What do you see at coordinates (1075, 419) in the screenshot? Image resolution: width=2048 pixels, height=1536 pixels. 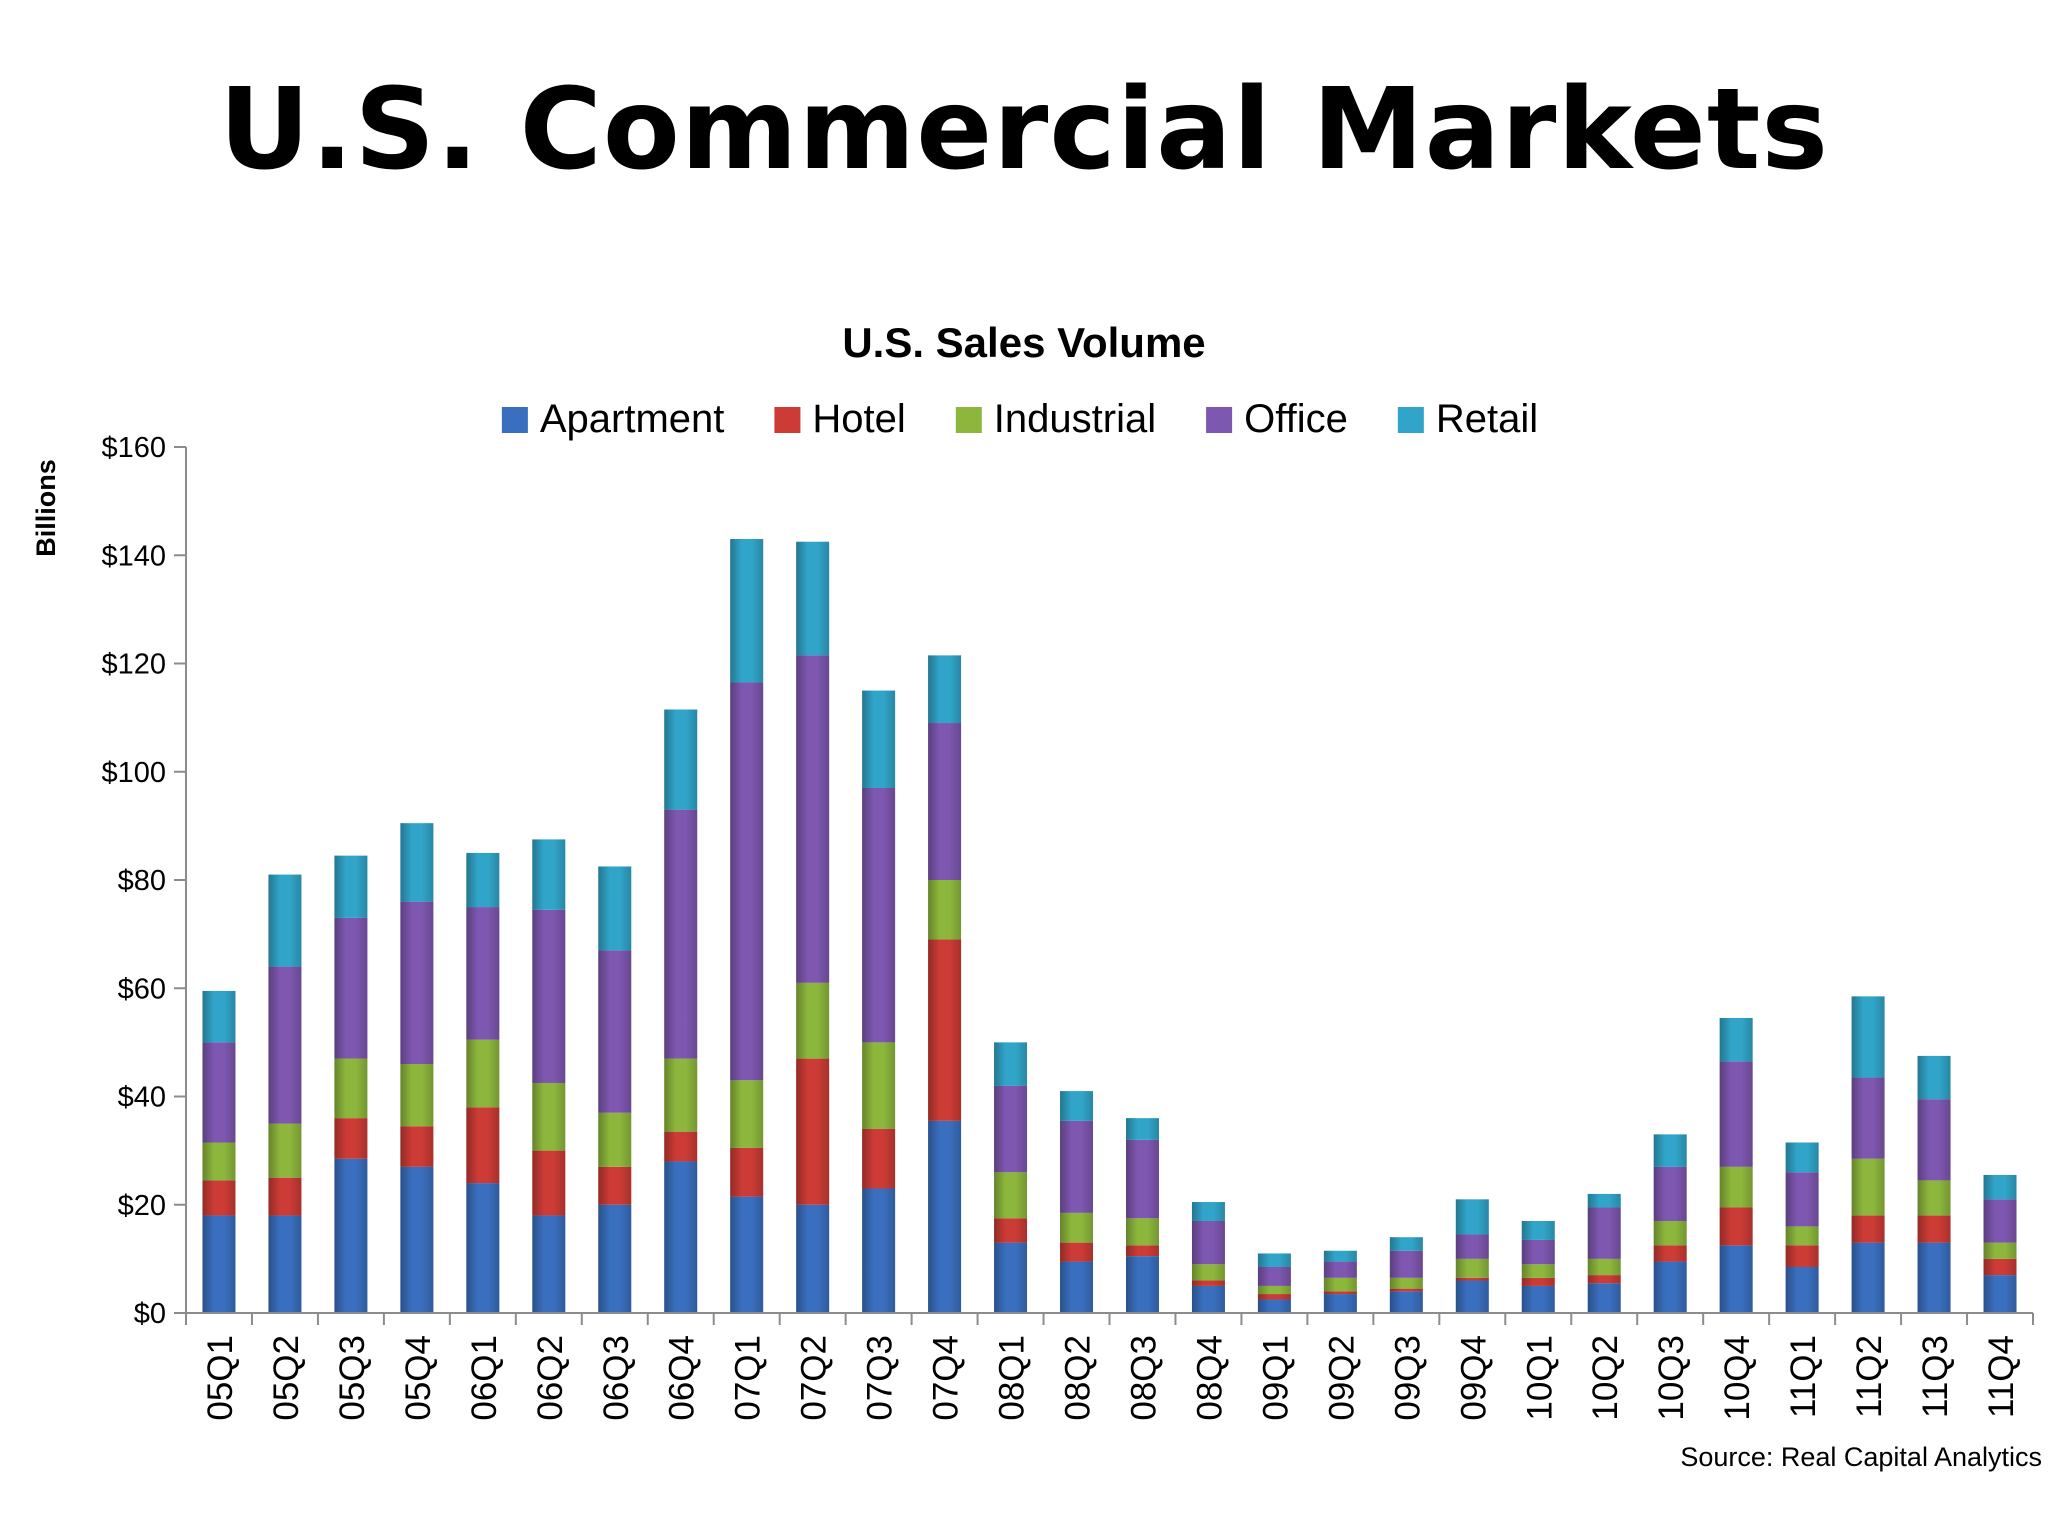 I see `legend-label: Industrial` at bounding box center [1075, 419].